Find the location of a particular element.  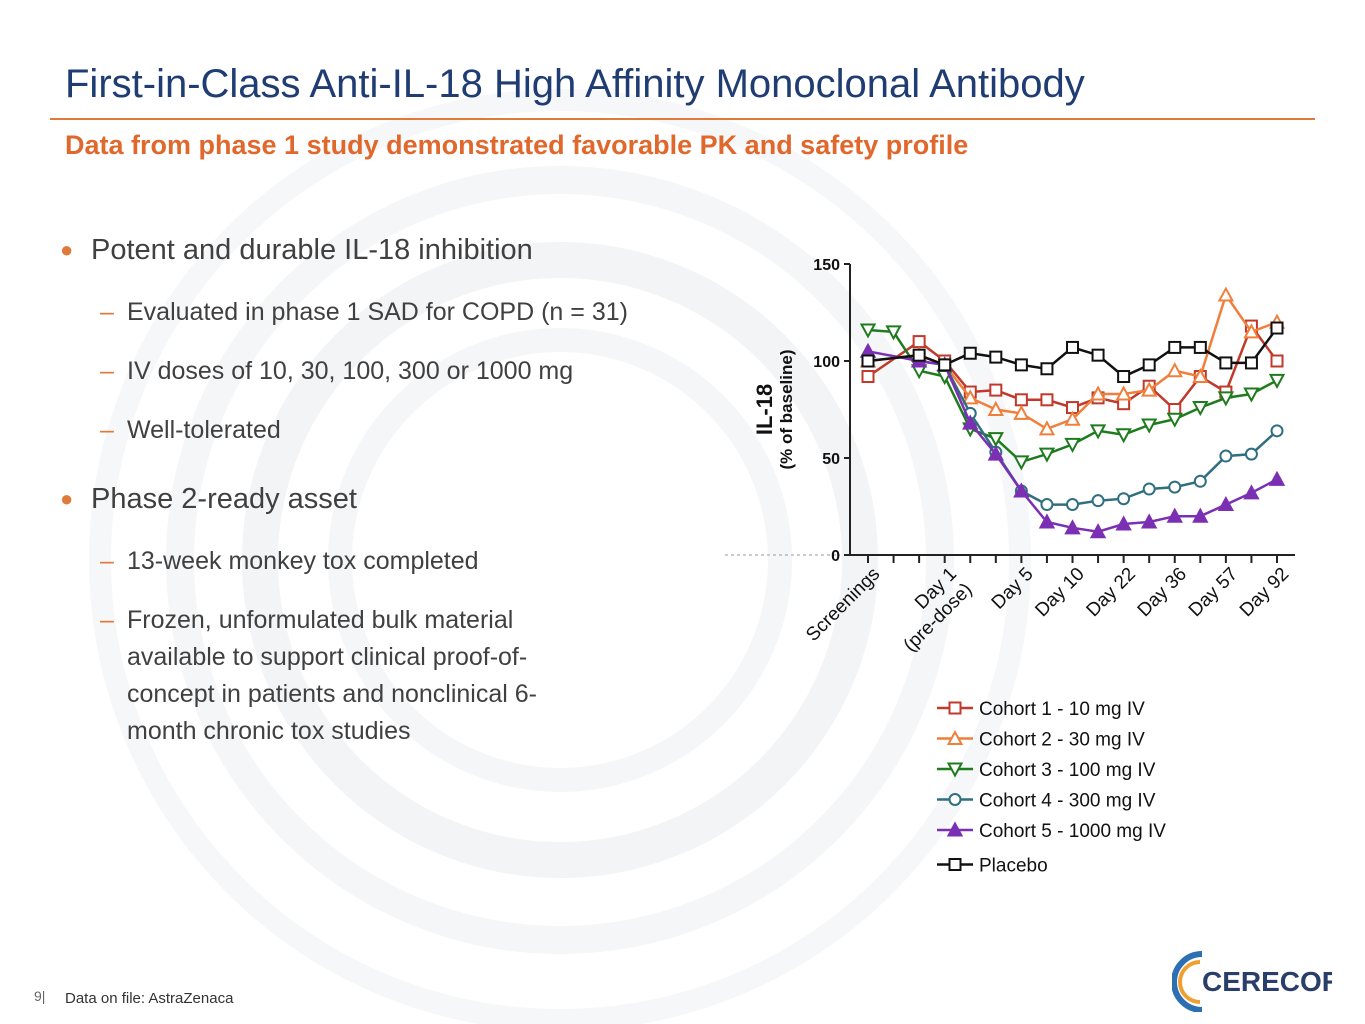

x-tick-label-group: Day 10 is located at coordinates (1059, 592).